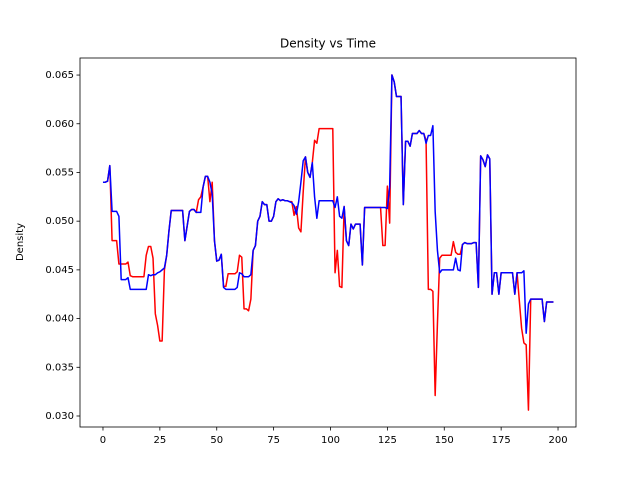  What do you see at coordinates (59, 124) in the screenshot?
I see `y-tick-label: 0.060` at bounding box center [59, 124].